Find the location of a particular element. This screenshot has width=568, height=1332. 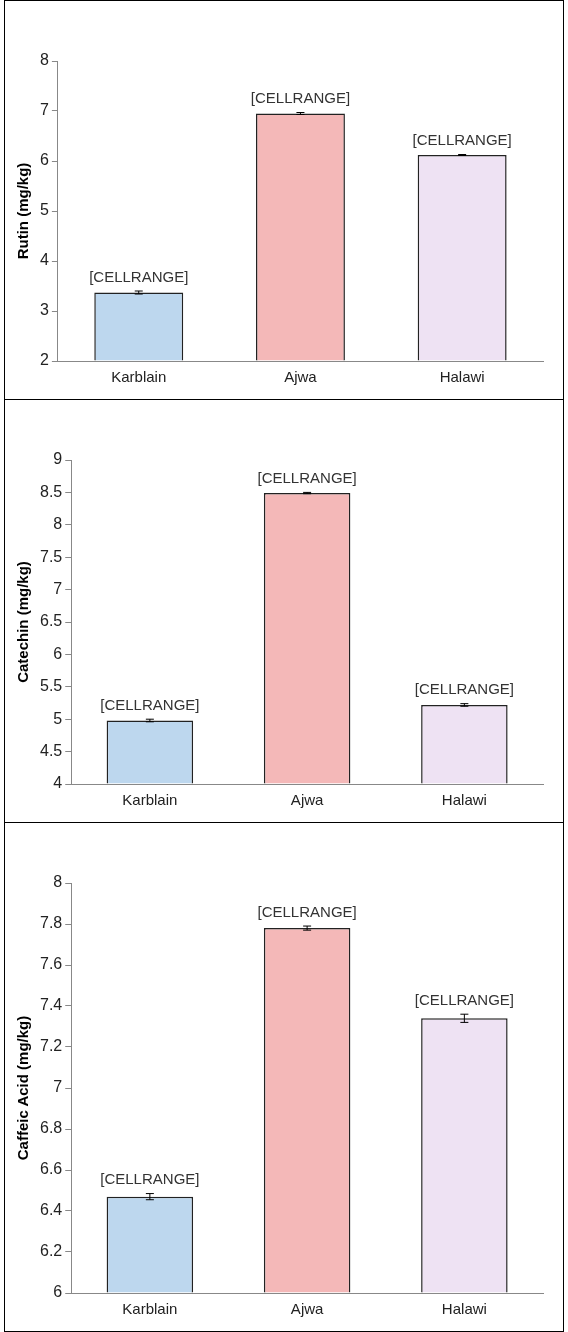

y-tick-label: 4.5 is located at coordinates (51, 751).